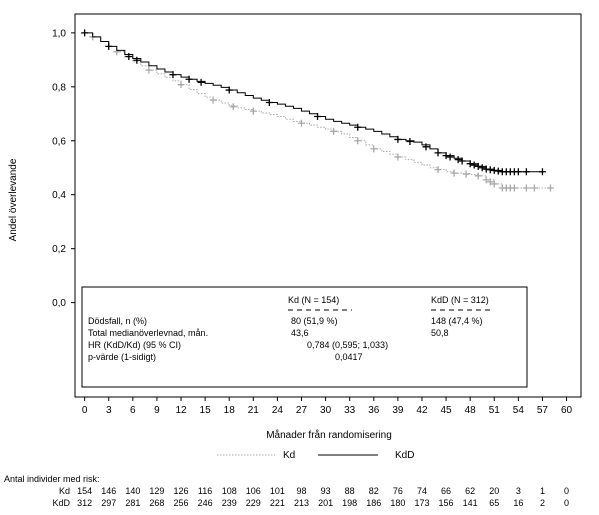 The image size is (599, 515). I want to click on x-tick-label: 60, so click(567, 410).